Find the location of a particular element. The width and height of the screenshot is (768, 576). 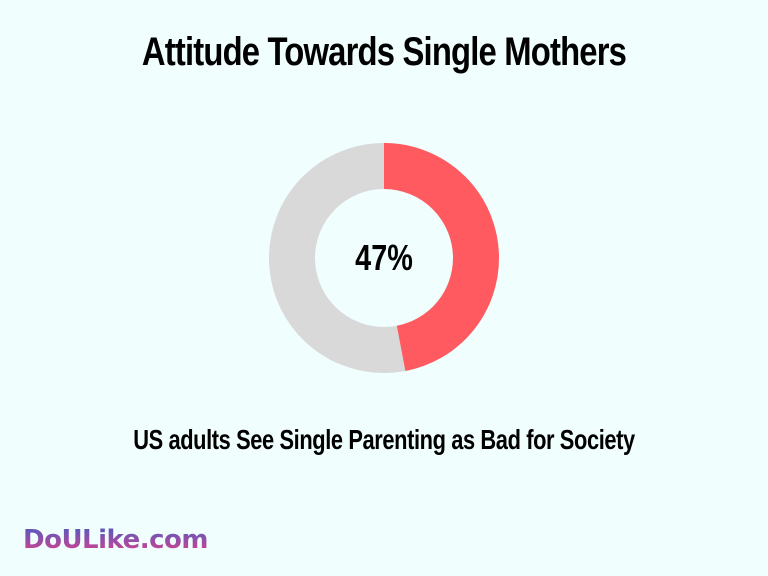

donut-svg is located at coordinates (384, 258).